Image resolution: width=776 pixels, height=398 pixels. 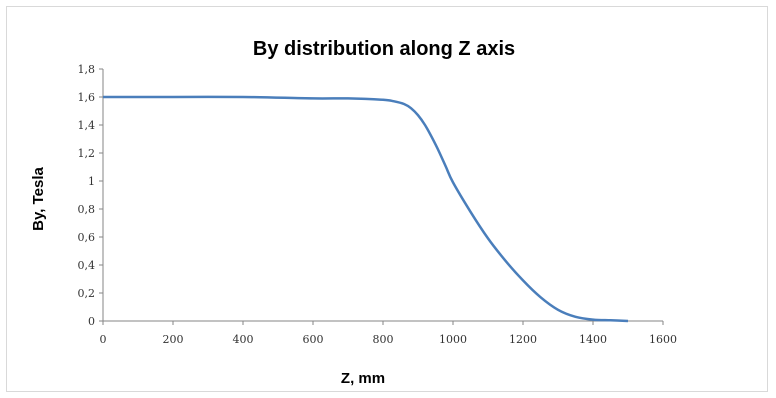 I want to click on x-axis-label: Z, mm, so click(x=363, y=378).